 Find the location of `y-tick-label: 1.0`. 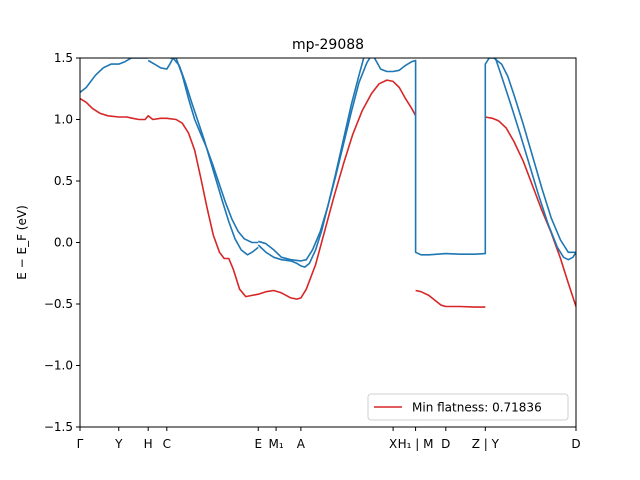

y-tick-label: 1.0 is located at coordinates (63, 120).